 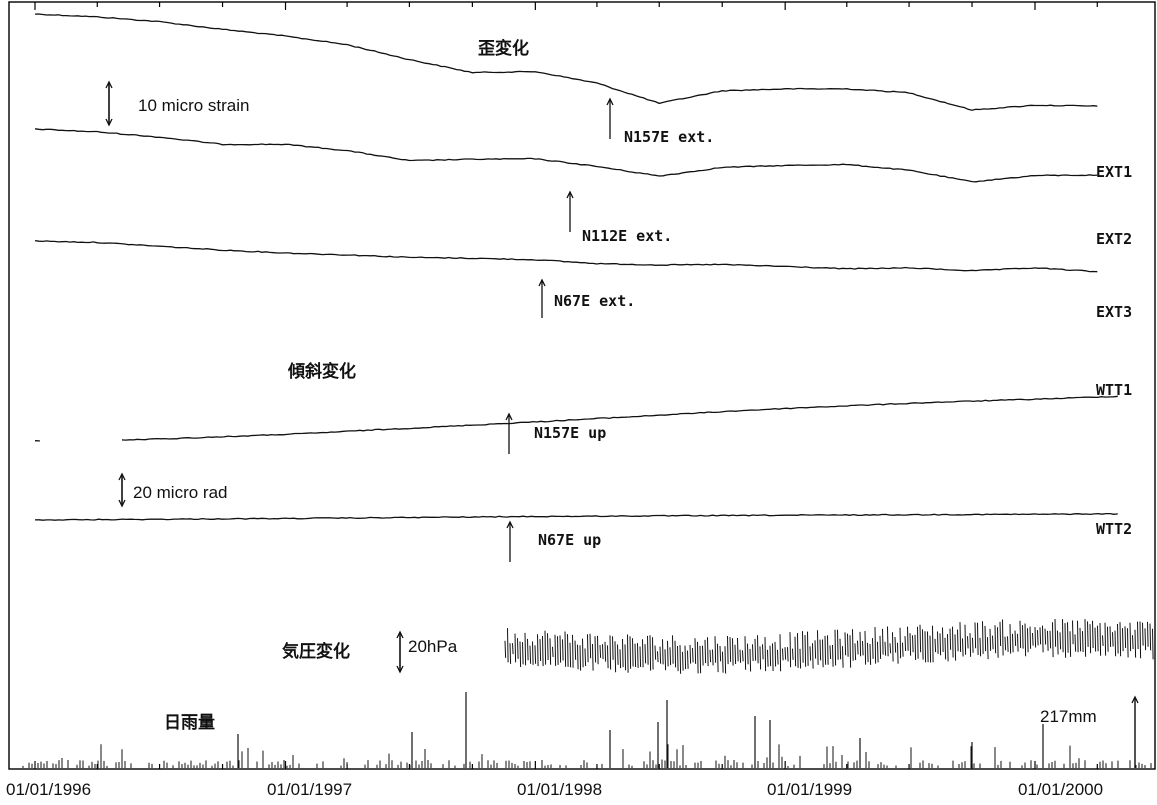 What do you see at coordinates (809, 790) in the screenshot?
I see `x-tick-label-1999: 01/01/1999` at bounding box center [809, 790].